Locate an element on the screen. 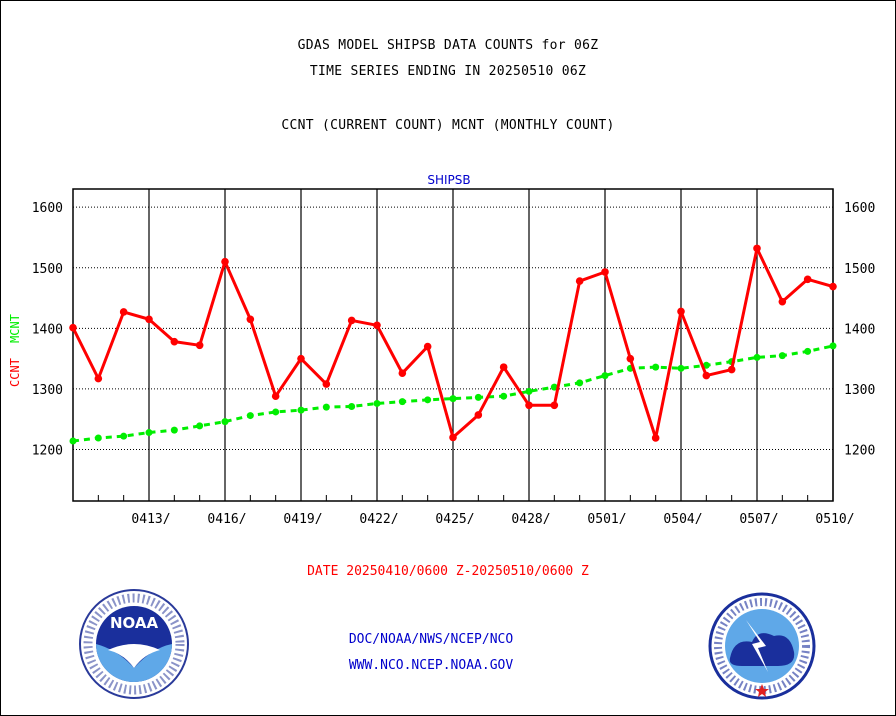 The width and height of the screenshot is (896, 716). x-tick-label: 0422/ is located at coordinates (378, 519).